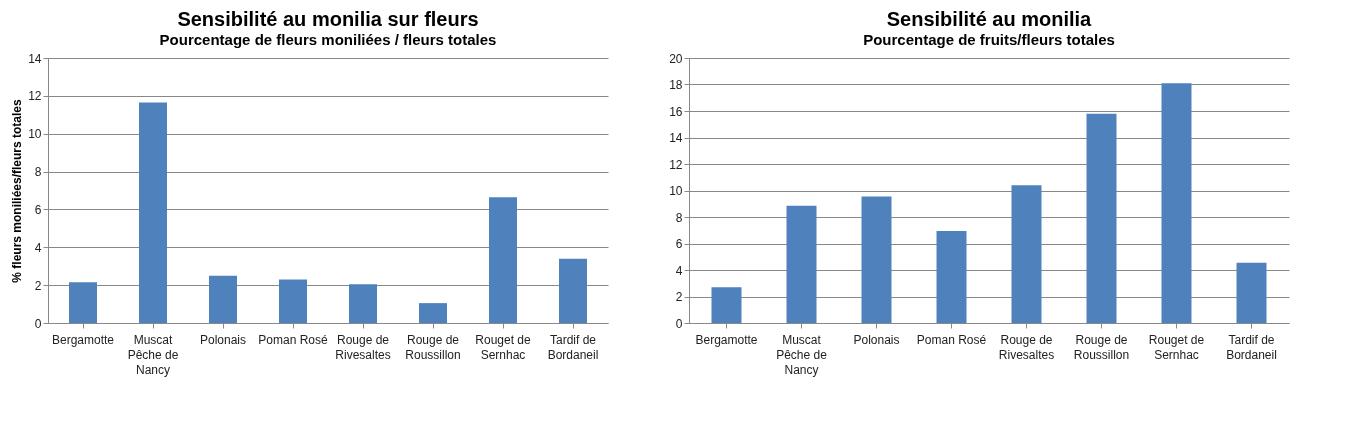 The image size is (1367, 446). Describe the element at coordinates (676, 58) in the screenshot. I see `y-tick-label: 20` at that location.